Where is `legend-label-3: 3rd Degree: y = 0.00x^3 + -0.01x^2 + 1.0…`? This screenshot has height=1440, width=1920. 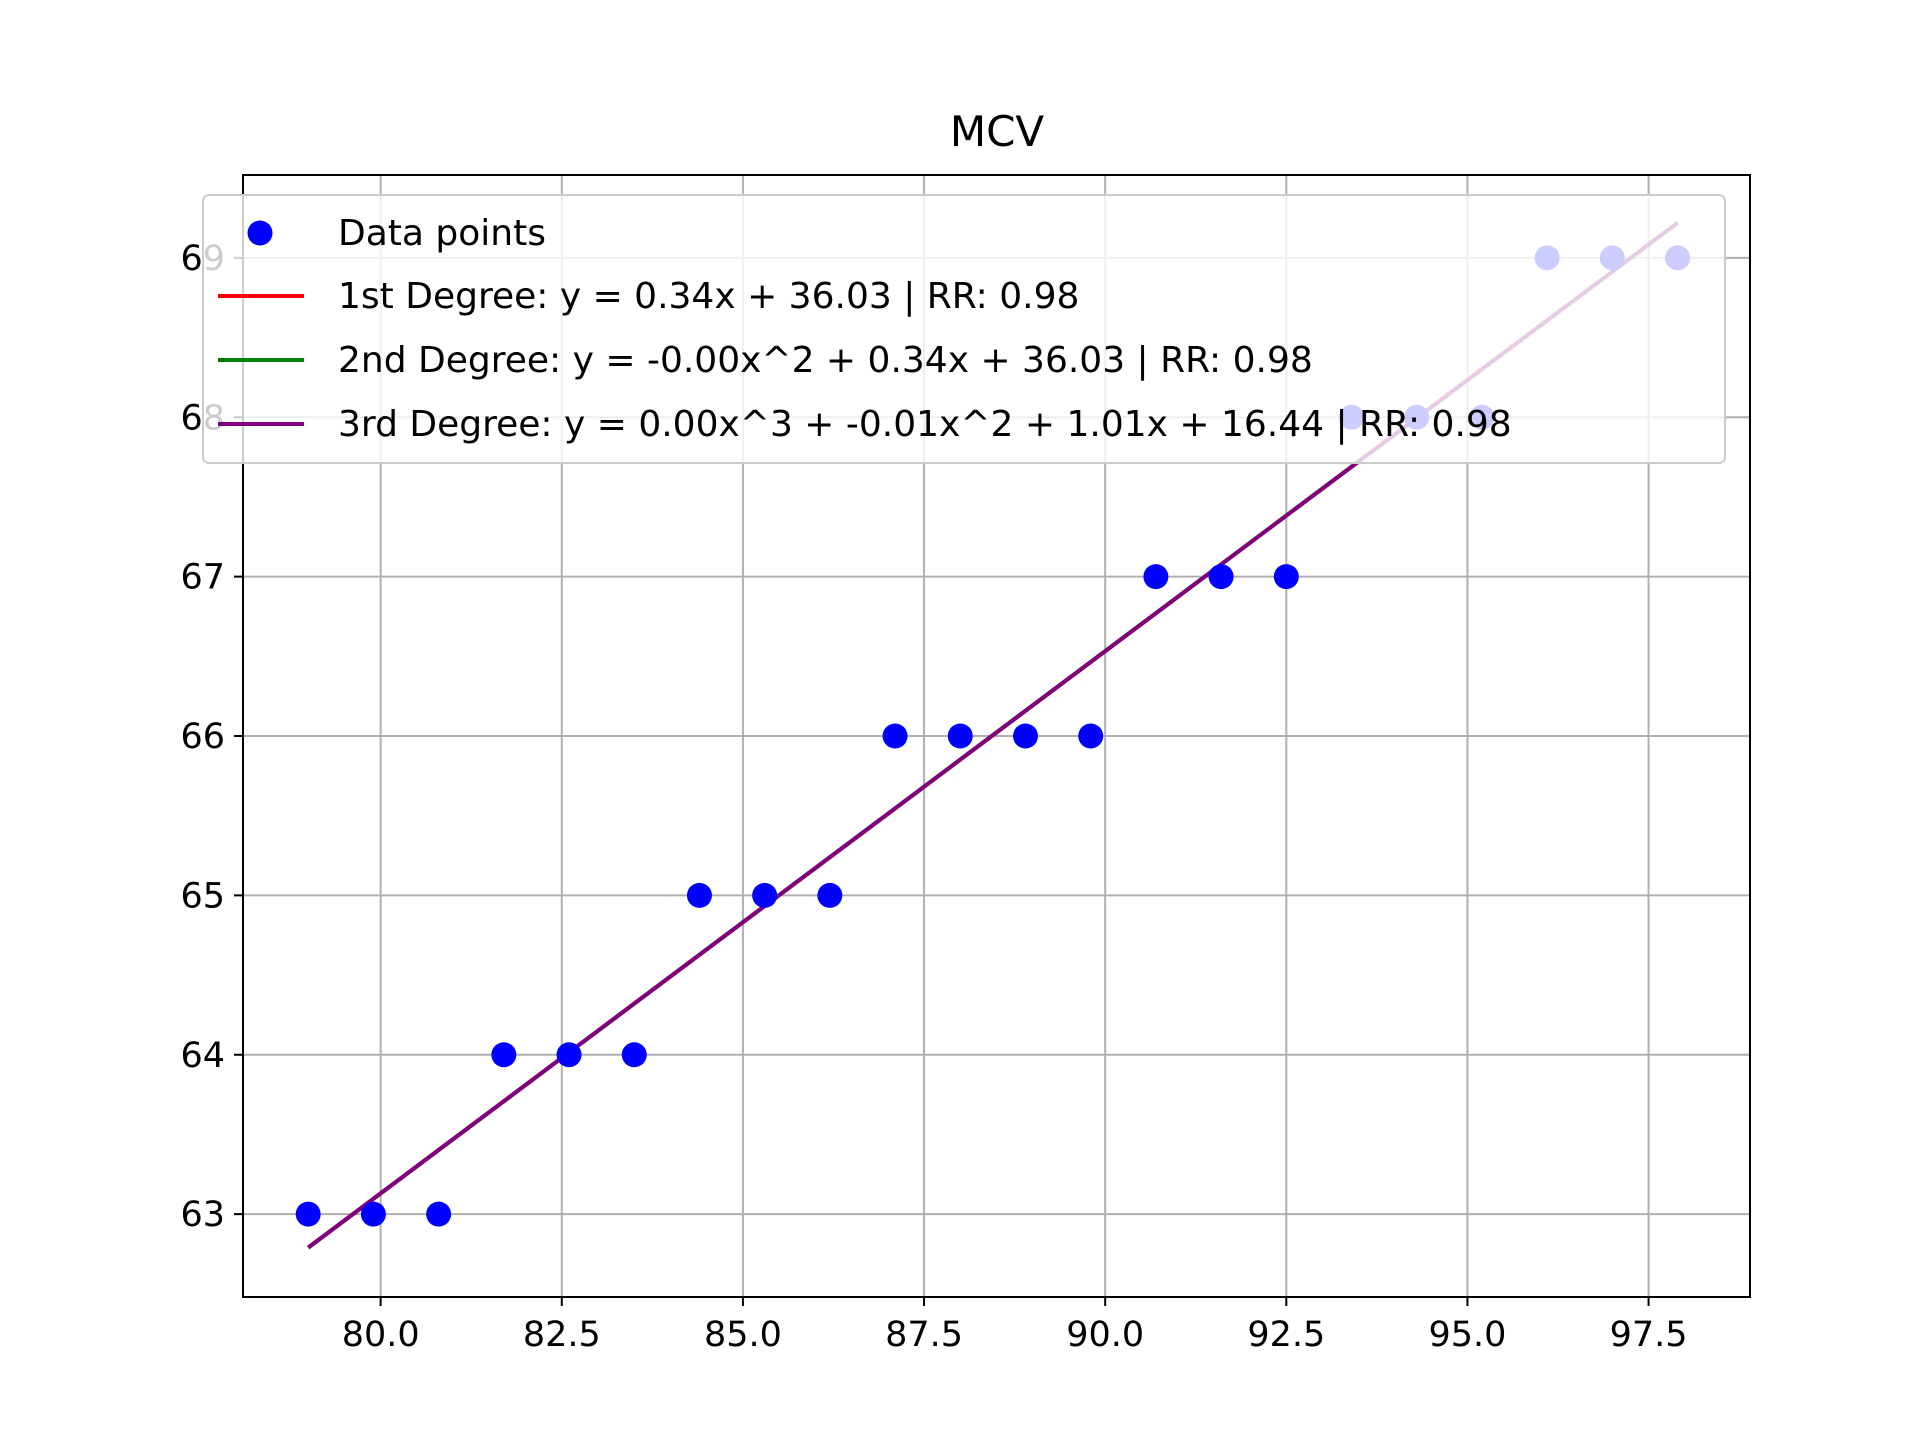 legend-label-3: 3rd Degree: y = 0.00x^3 + -0.01x^2 + 1.0… is located at coordinates (925, 424).